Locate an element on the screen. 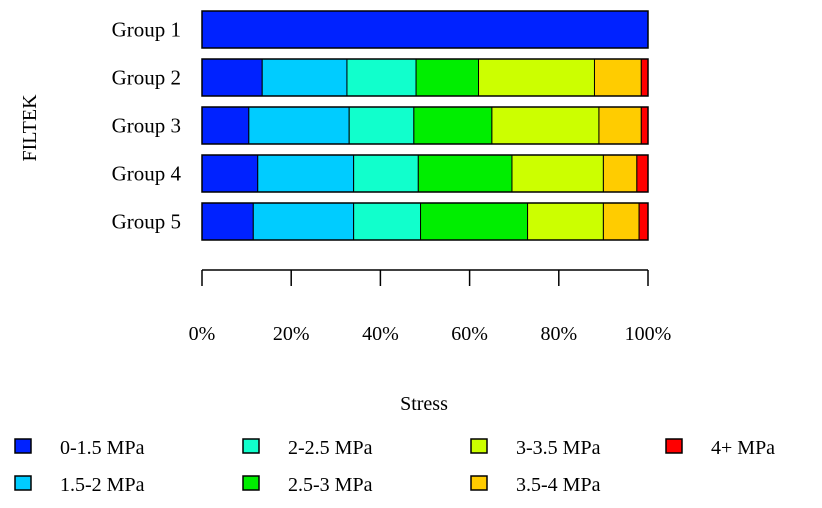 This screenshot has height=508, width=822. legend-label: 0-1.5 MPa is located at coordinates (102, 448).